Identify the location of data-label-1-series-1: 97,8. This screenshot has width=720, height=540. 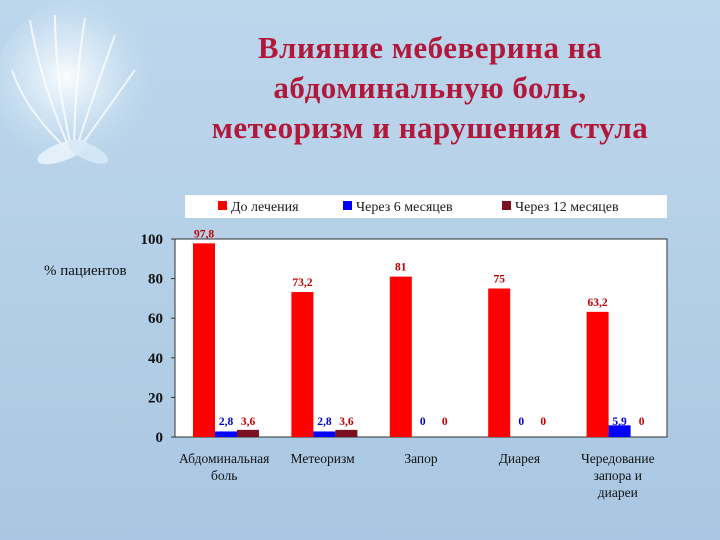
(204, 234).